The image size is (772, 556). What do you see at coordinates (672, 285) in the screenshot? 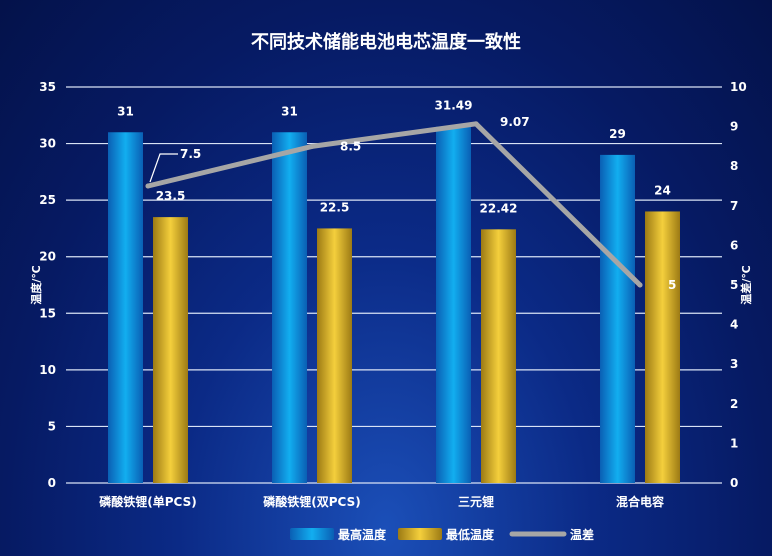
I see `data-label-temp-diff: 5` at bounding box center [672, 285].